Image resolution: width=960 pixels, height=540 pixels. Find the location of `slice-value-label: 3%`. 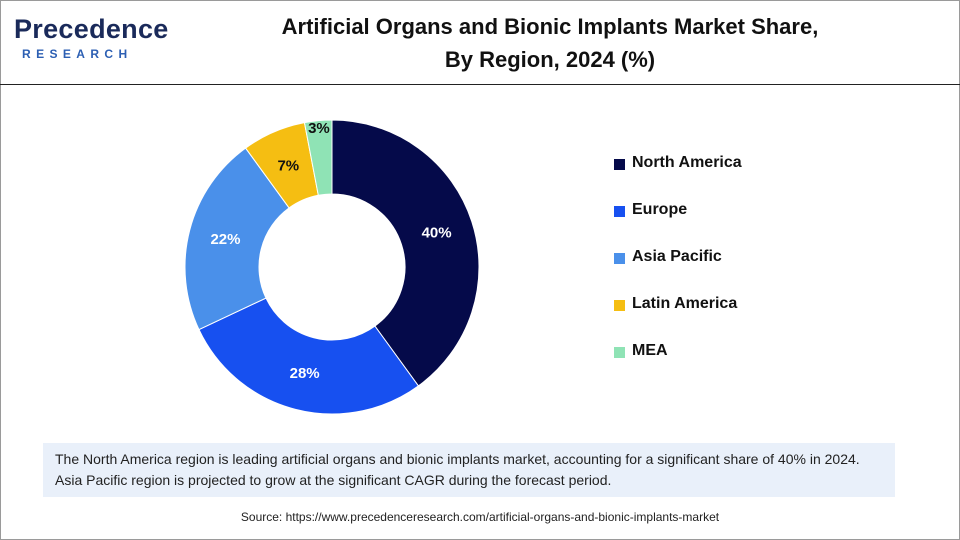

slice-value-label: 3% is located at coordinates (319, 128).